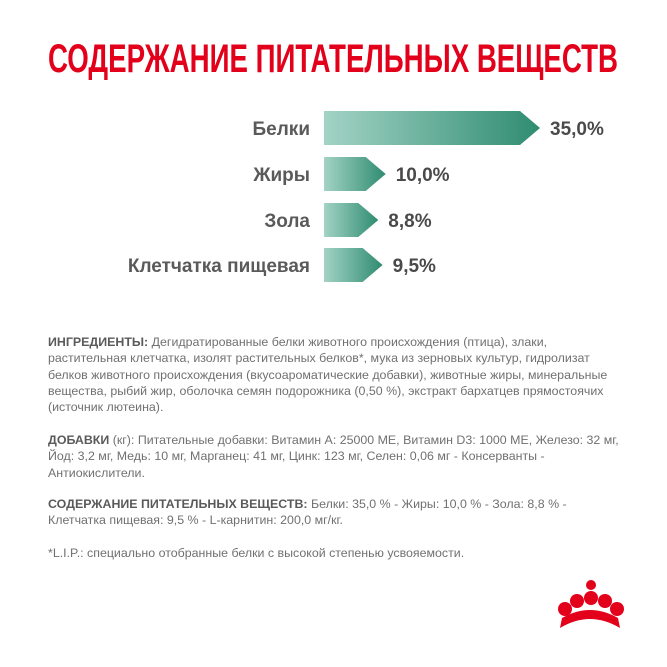 This screenshot has height=667, width=667. What do you see at coordinates (577, 129) in the screenshot?
I see `value-label: 35,0%` at bounding box center [577, 129].